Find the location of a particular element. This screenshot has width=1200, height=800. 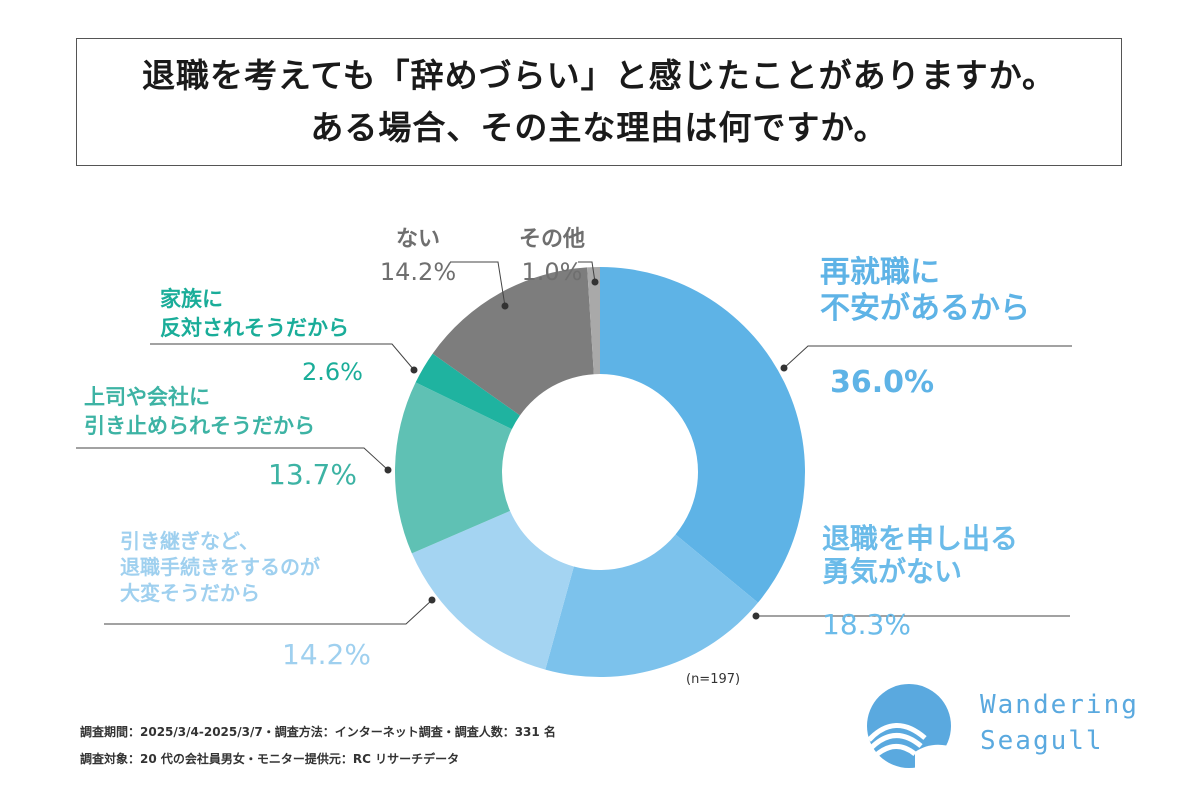

slice-label-5-line-0: ない is located at coordinates (418, 239).